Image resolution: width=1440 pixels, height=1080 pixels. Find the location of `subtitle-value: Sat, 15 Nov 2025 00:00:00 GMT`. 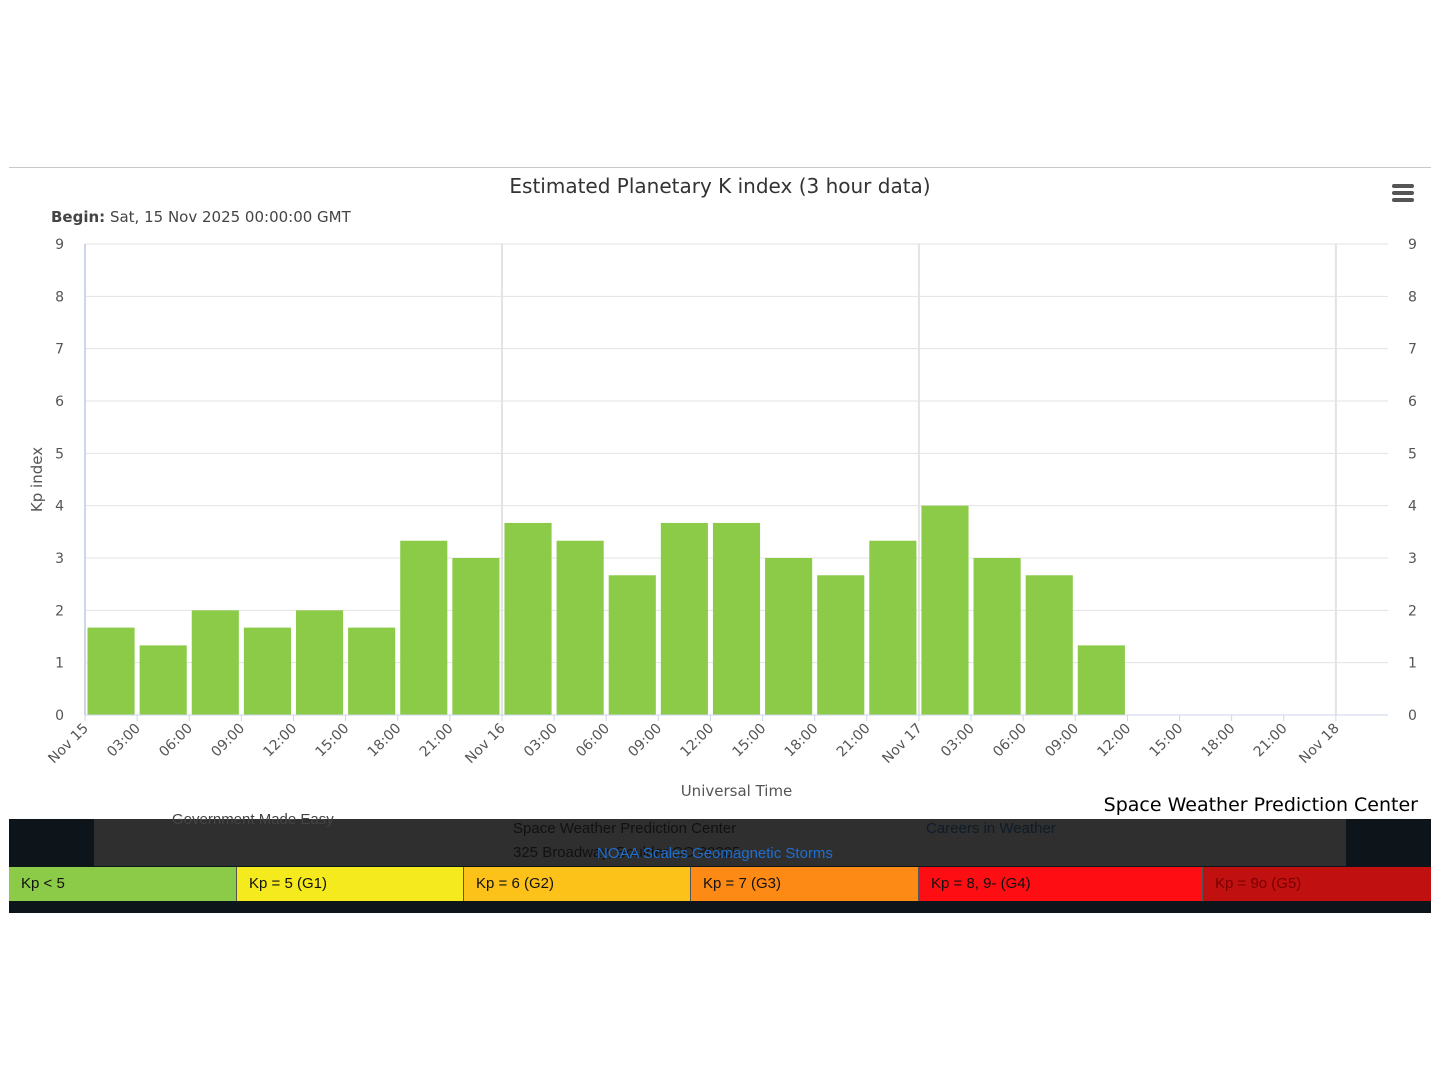

subtitle-value: Sat, 15 Nov 2025 00:00:00 GMT is located at coordinates (230, 217).